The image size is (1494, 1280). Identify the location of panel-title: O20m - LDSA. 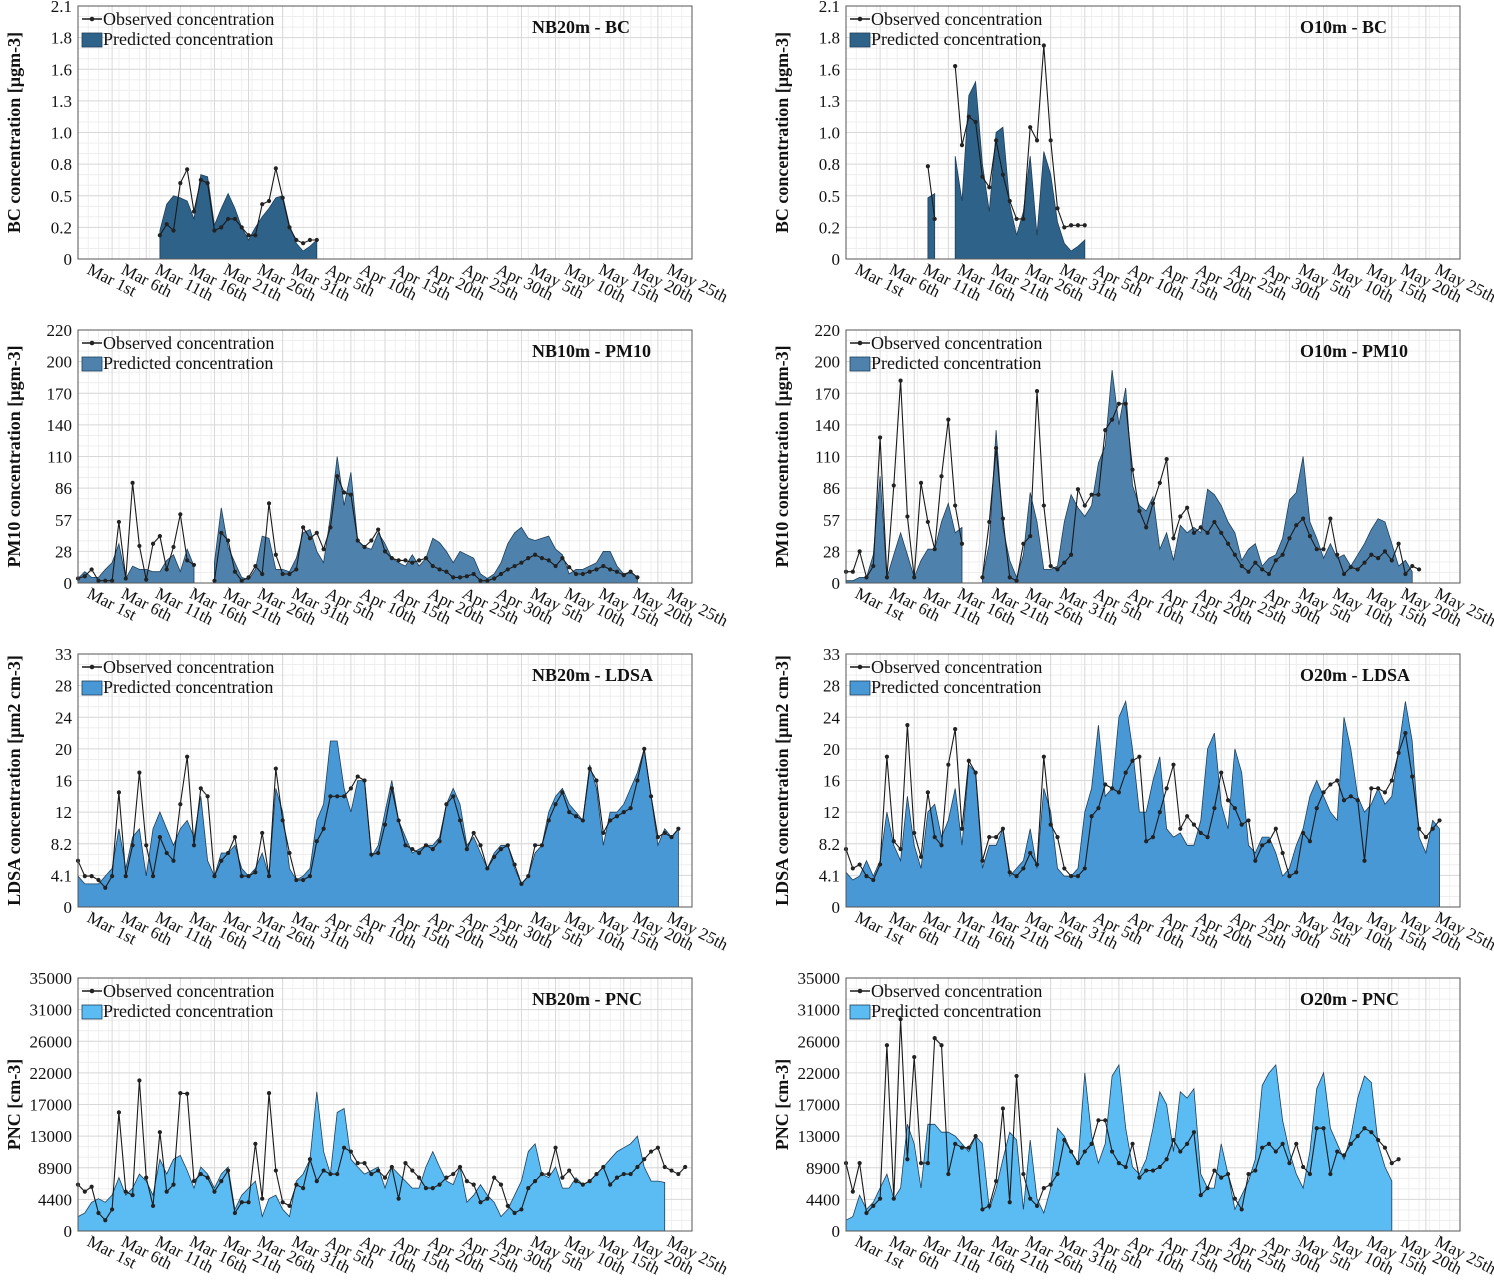
(1355, 675).